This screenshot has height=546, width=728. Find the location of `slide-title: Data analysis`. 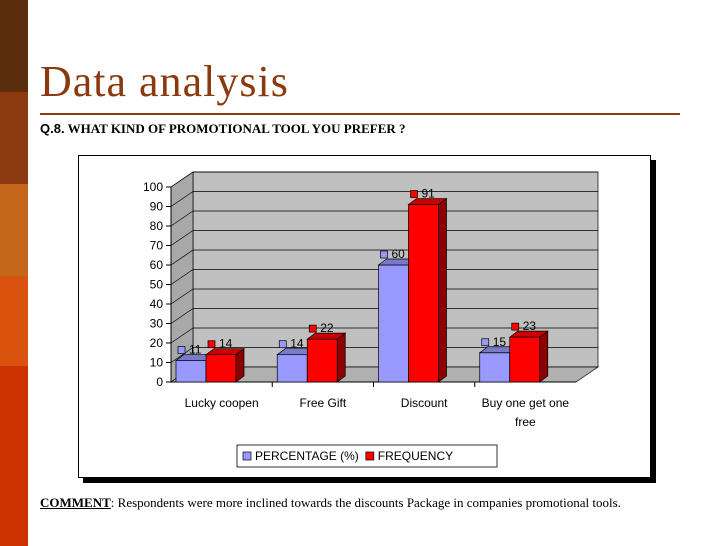

slide-title: Data analysis is located at coordinates (164, 81).